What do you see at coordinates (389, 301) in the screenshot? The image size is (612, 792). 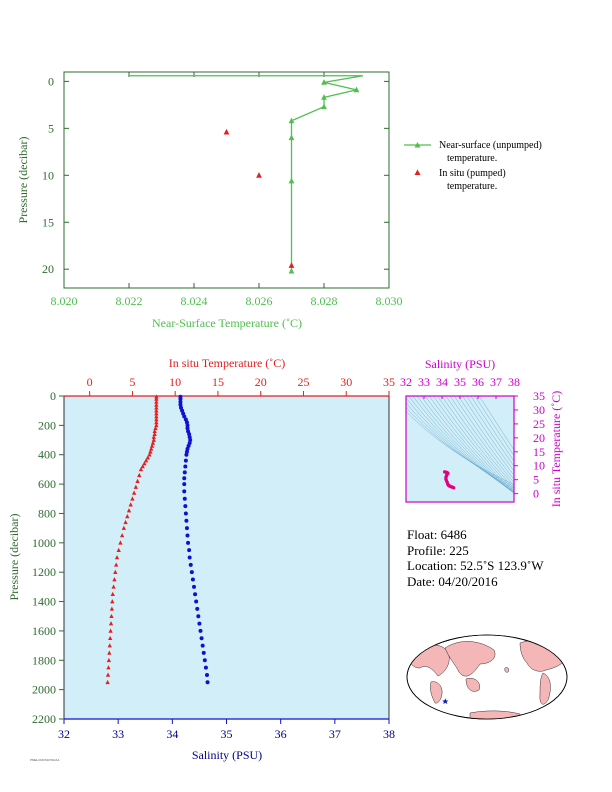 I see `near-surface-x-tick-label: 8.030` at bounding box center [389, 301].